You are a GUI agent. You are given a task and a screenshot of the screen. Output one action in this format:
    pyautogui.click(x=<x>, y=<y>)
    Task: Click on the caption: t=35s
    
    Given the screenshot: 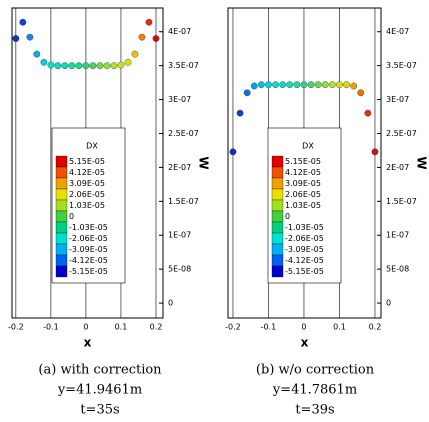 What is the action you would take?
    pyautogui.click(x=99, y=410)
    